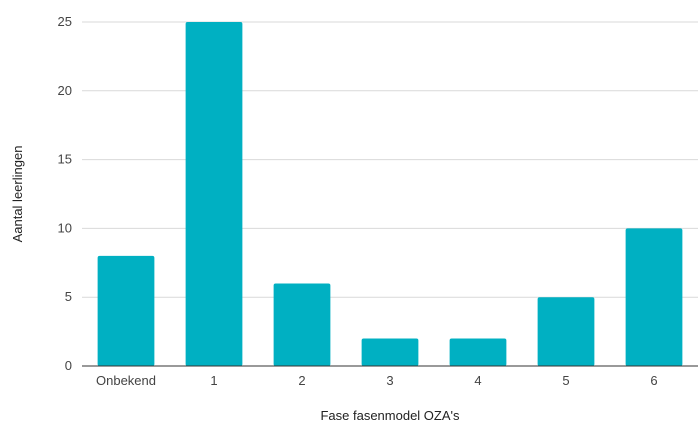  Describe the element at coordinates (565, 380) in the screenshot. I see `x-tick-label: 5` at that location.